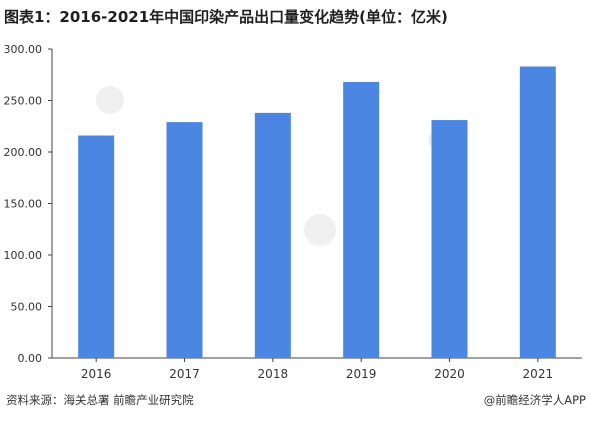  I want to click on bar-2021, so click(537, 212).